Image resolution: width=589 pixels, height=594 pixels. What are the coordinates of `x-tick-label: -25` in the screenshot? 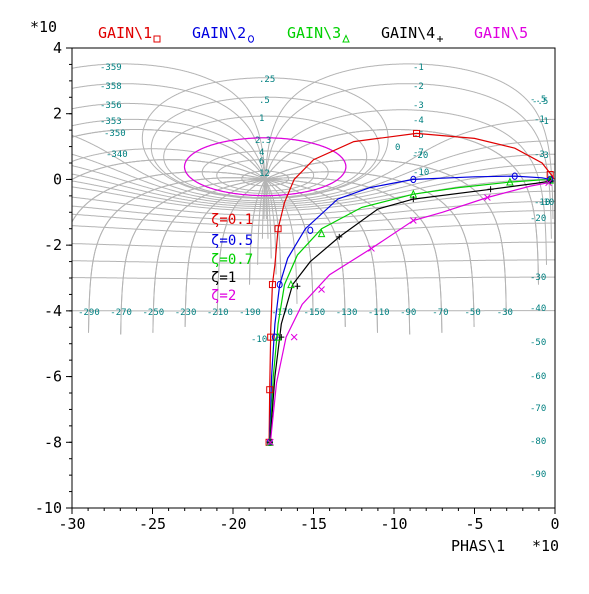 It's located at (152, 524).